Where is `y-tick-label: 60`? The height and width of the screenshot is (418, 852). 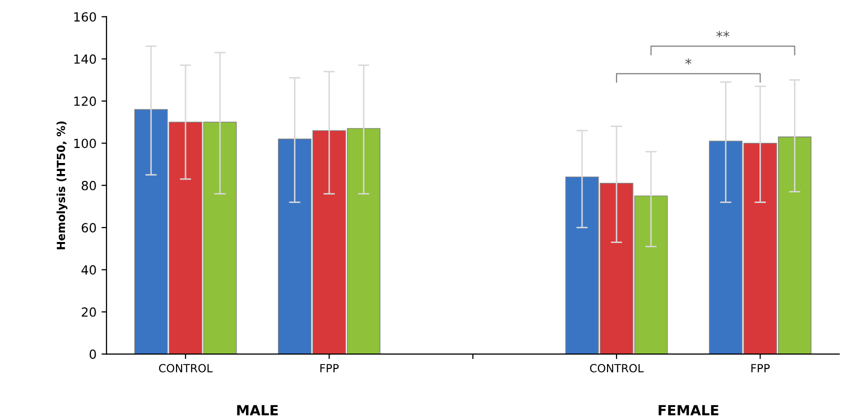
y-tick-label: 60 is located at coordinates (89, 227).